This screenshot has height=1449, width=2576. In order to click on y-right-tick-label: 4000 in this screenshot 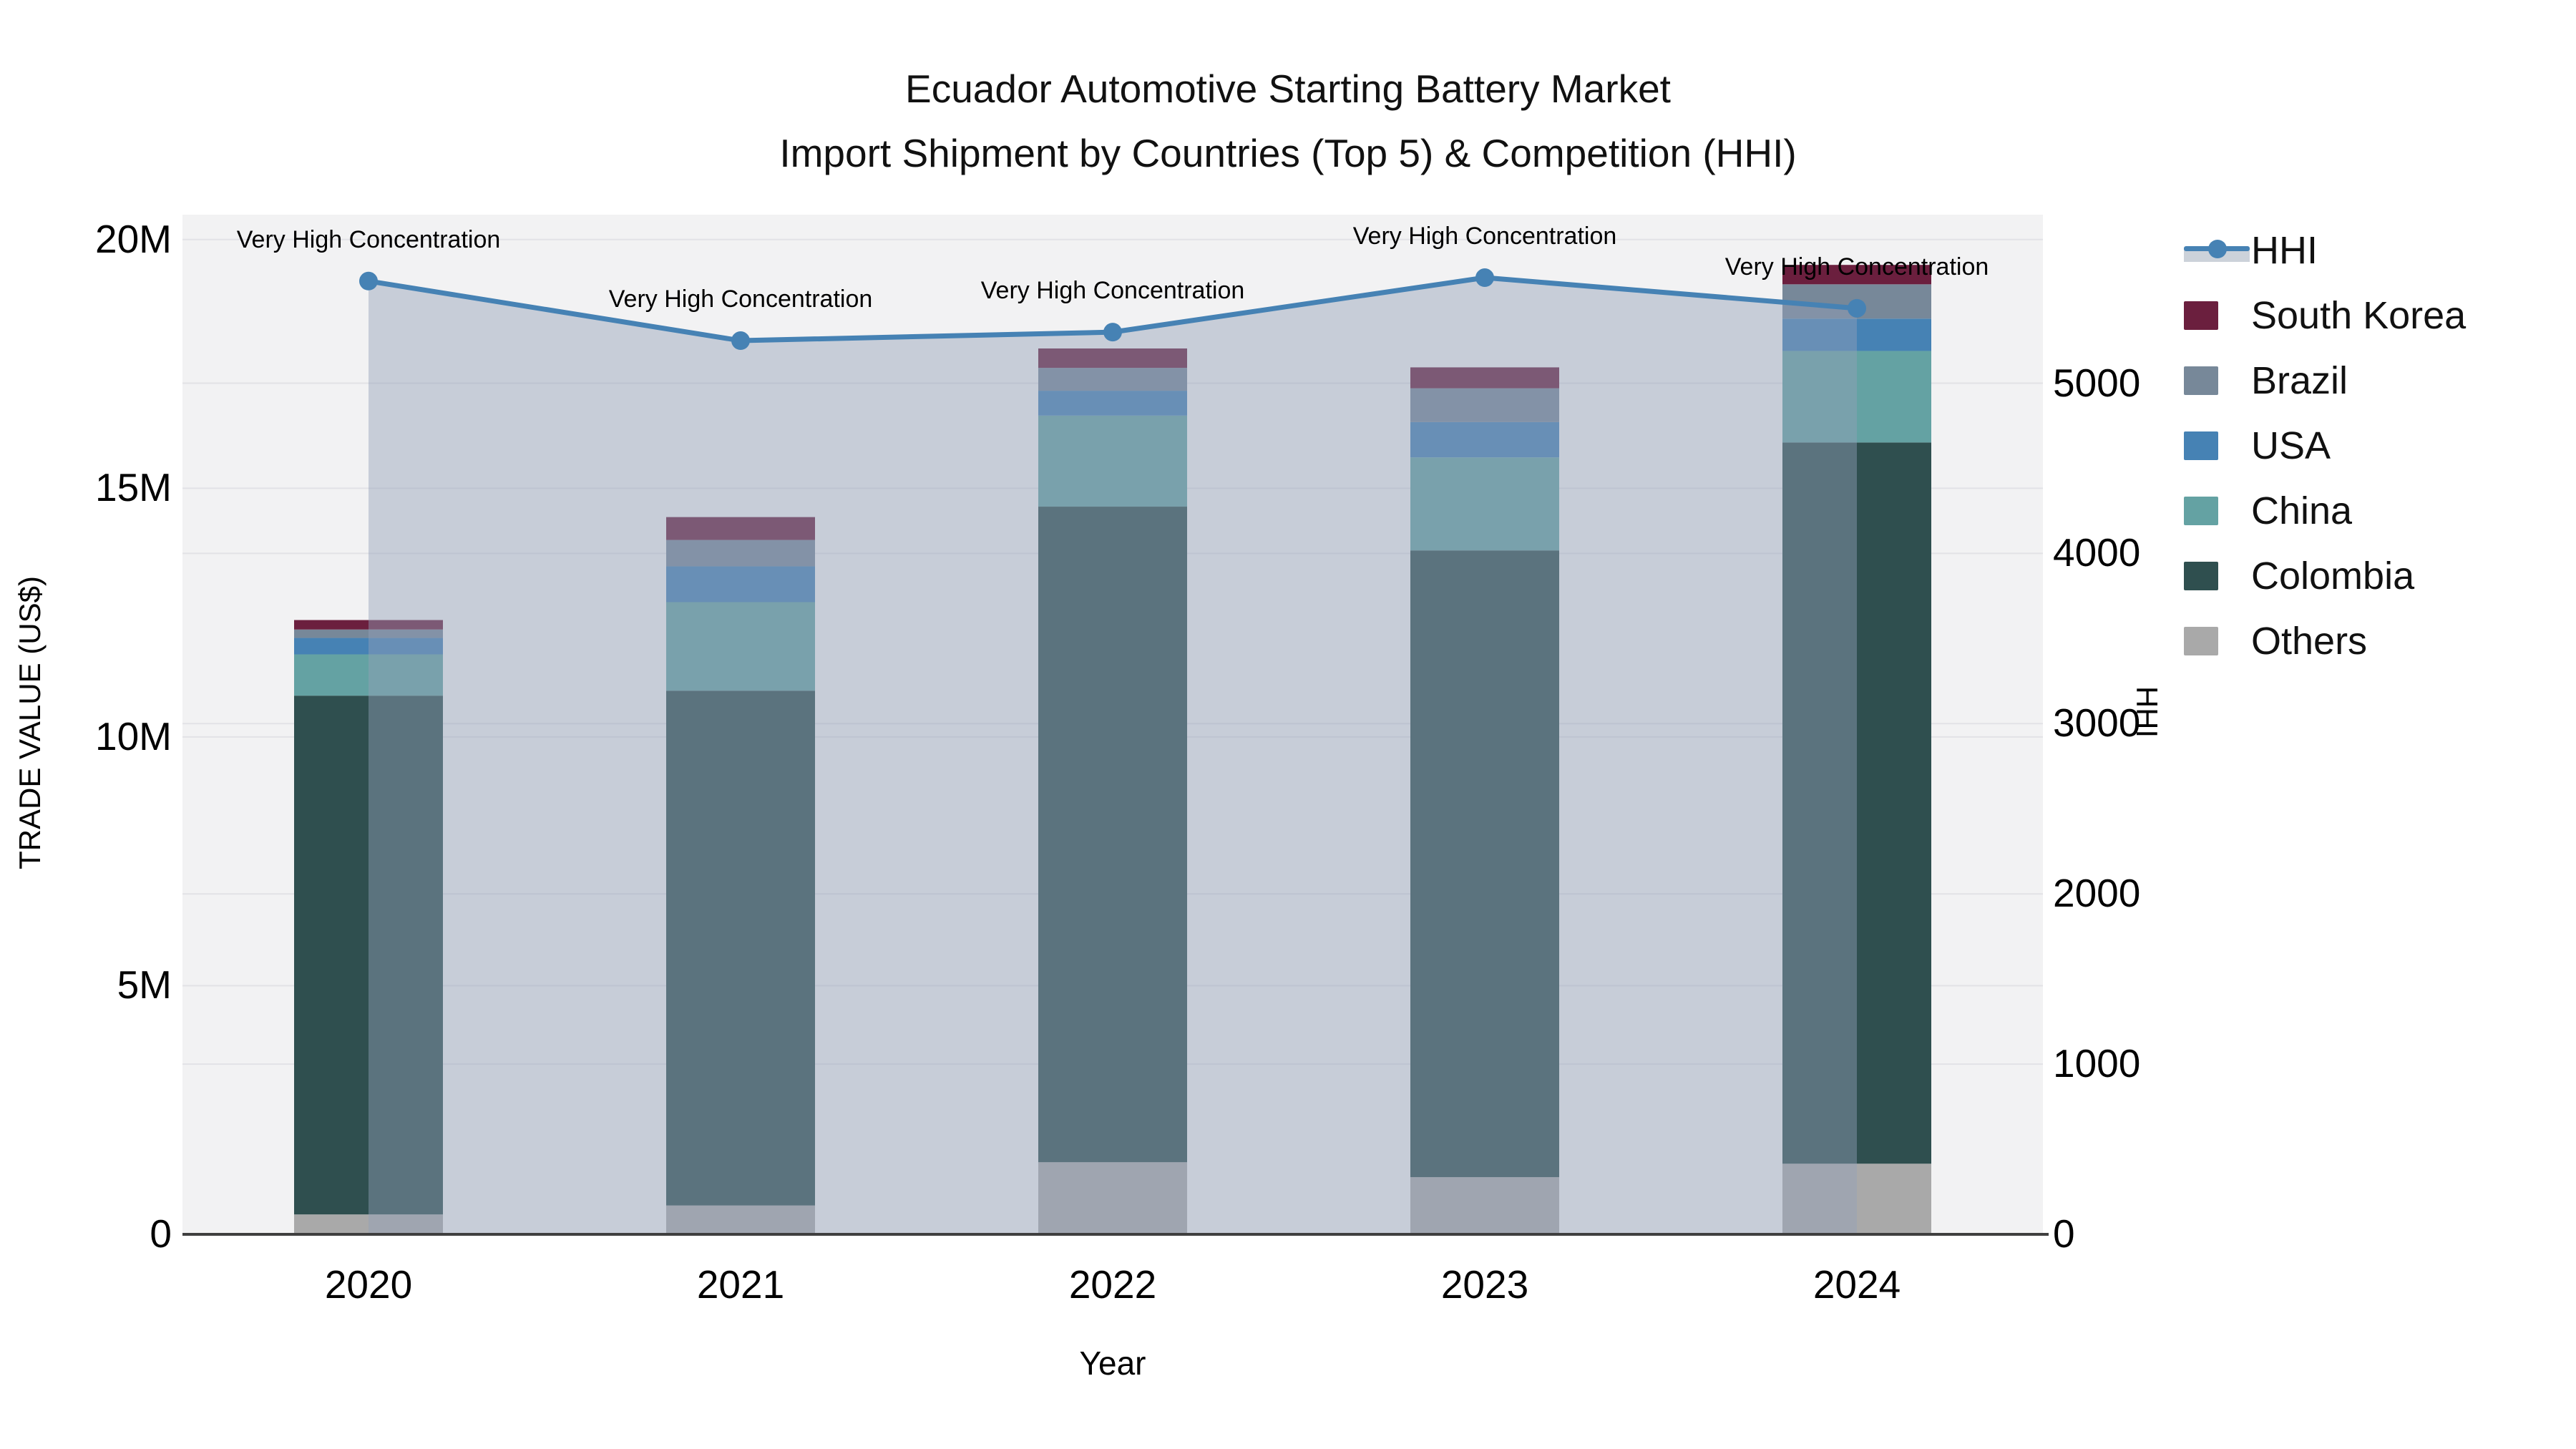, I will do `click(2097, 552)`.